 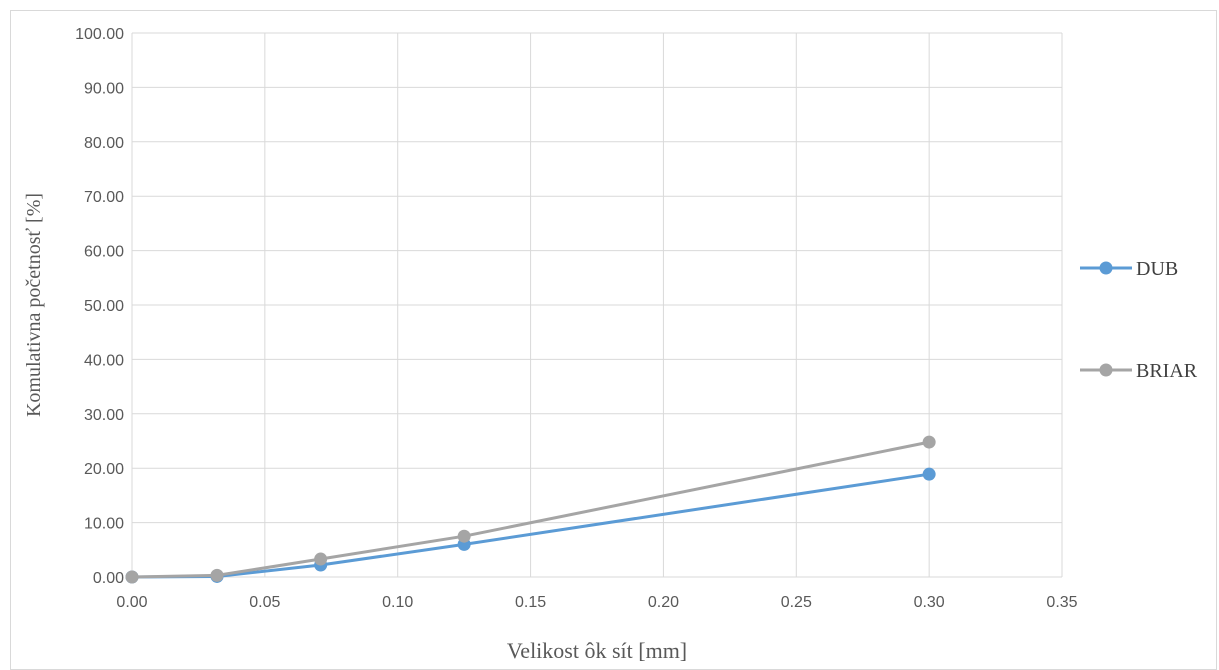 I want to click on y-tick-label: 0.00, so click(x=108, y=578).